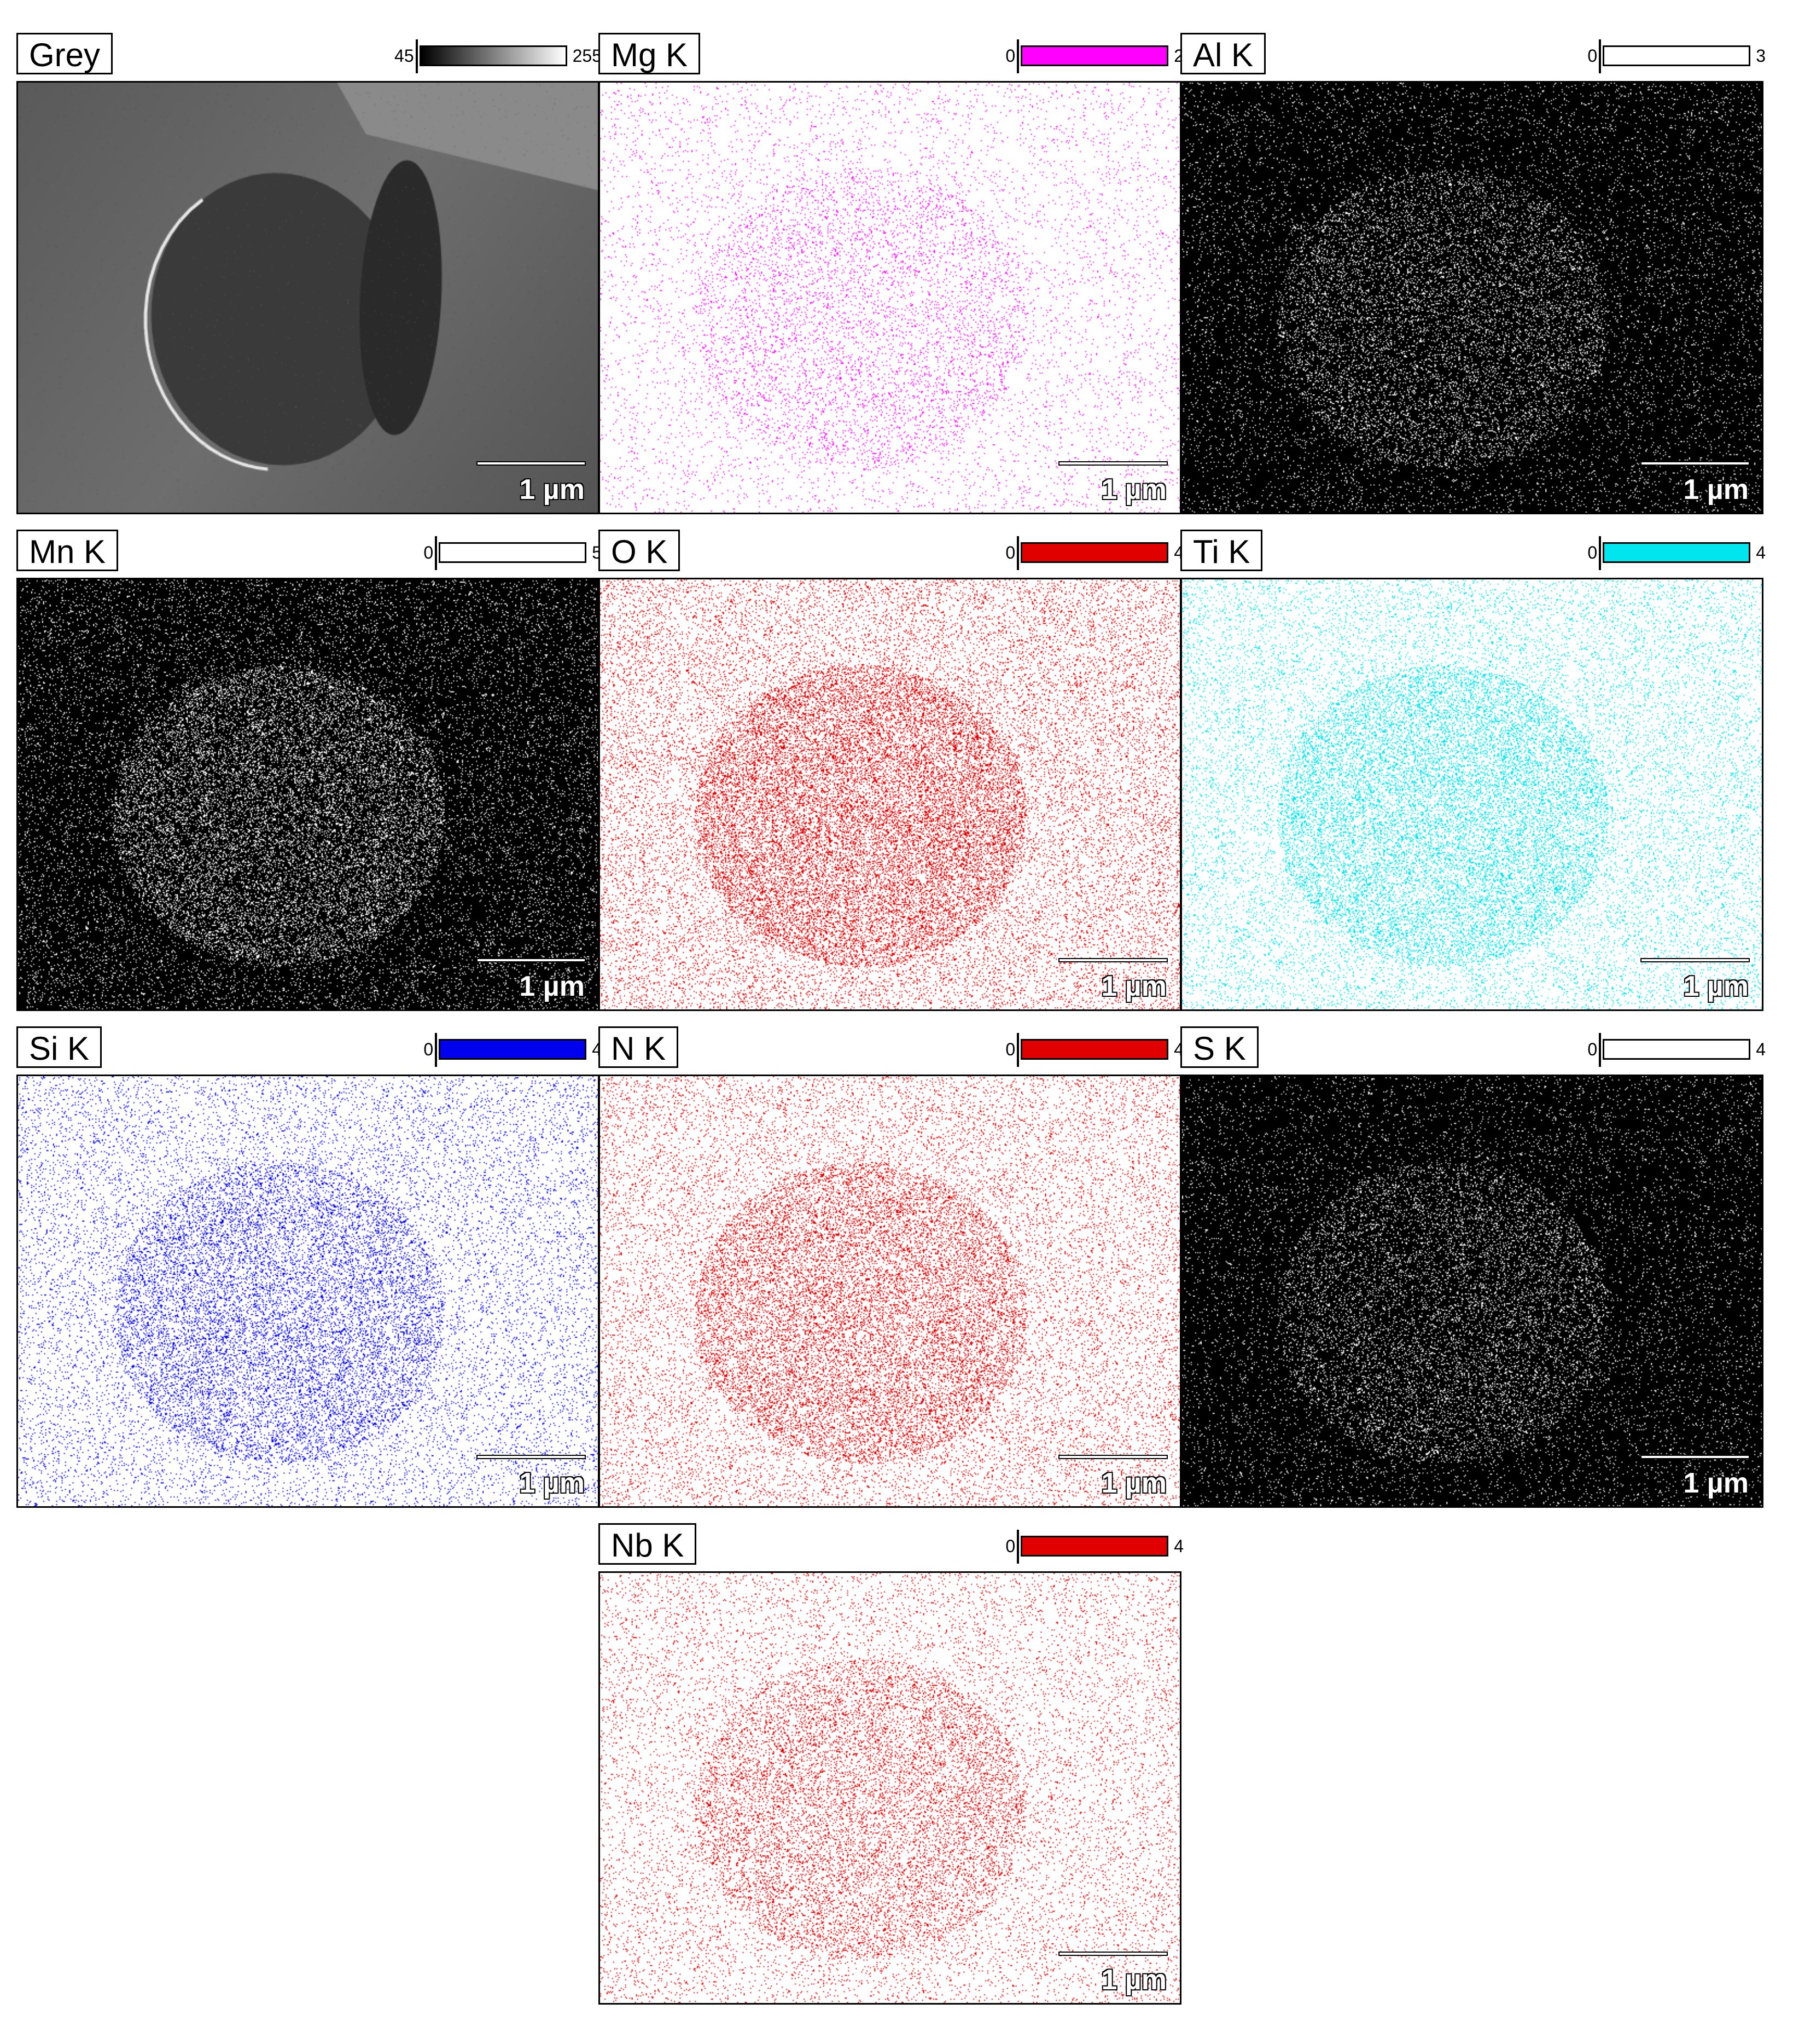  What do you see at coordinates (404, 55) in the screenshot?
I see `scale-min: 45` at bounding box center [404, 55].